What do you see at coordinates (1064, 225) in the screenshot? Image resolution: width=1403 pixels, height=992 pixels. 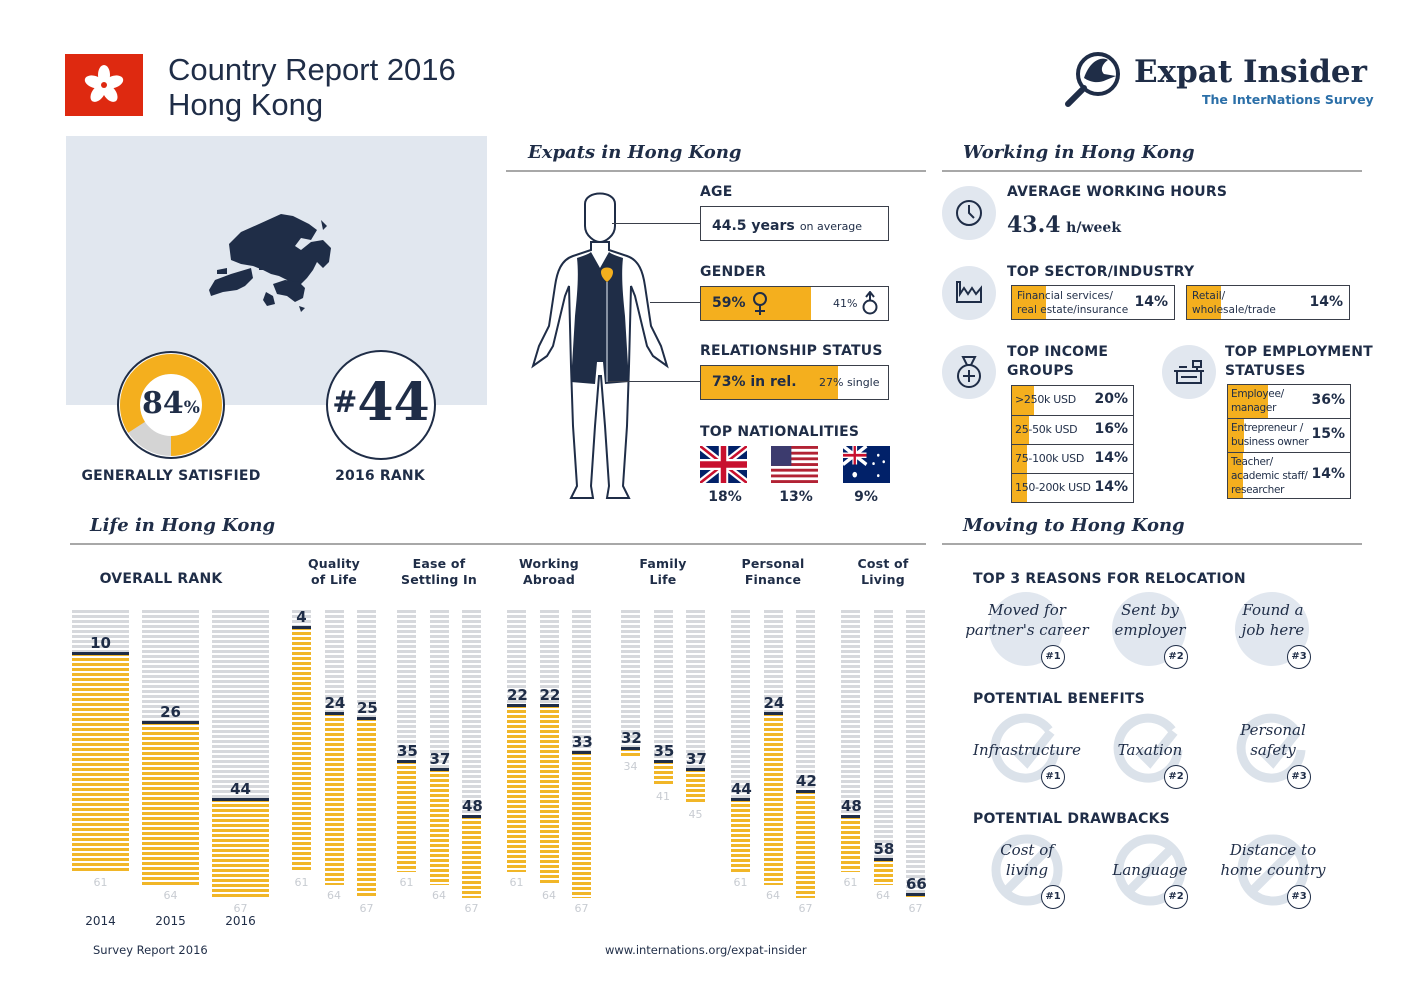 I see `hours-value-row: 43.4 h/week` at bounding box center [1064, 225].